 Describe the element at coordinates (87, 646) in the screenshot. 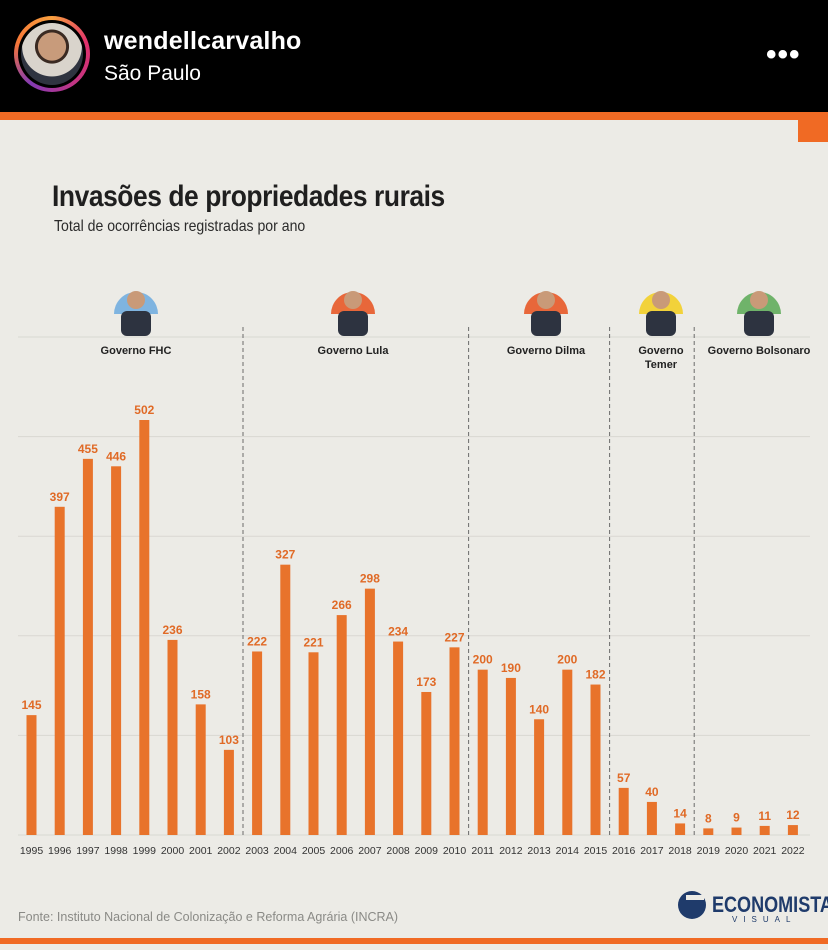

I see `bar-1997` at that location.